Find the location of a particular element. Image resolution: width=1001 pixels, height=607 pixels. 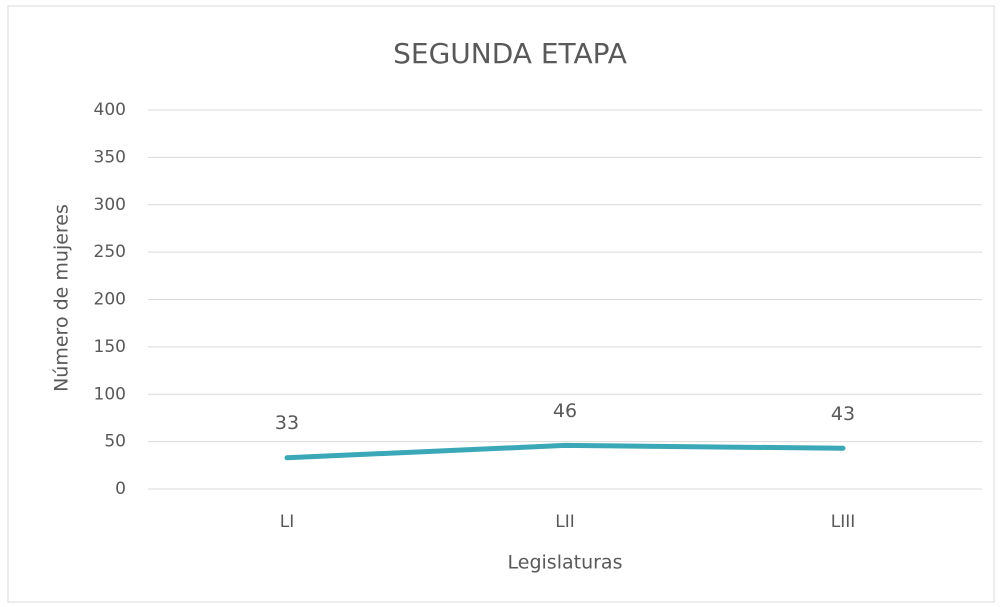

x-tick-label: LI is located at coordinates (287, 522).